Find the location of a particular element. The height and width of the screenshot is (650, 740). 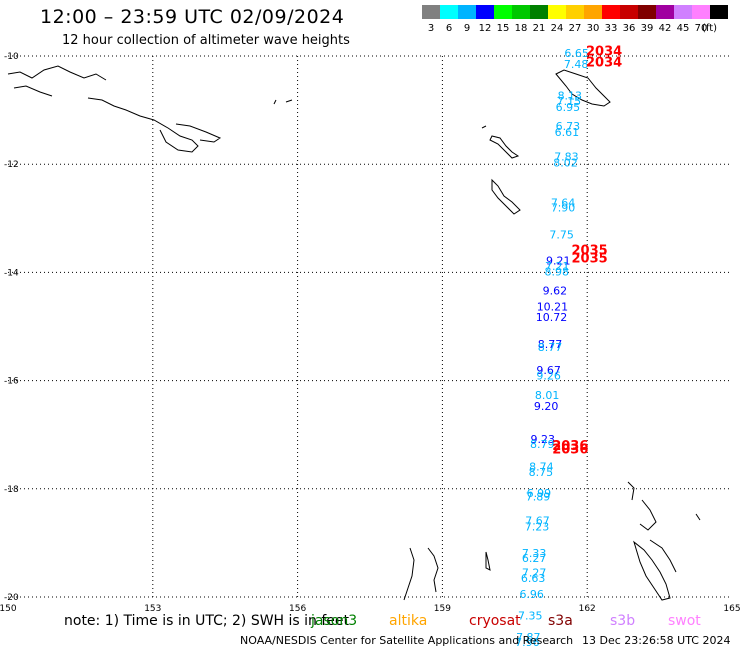

color-scale-label: 12 is located at coordinates (485, 28).